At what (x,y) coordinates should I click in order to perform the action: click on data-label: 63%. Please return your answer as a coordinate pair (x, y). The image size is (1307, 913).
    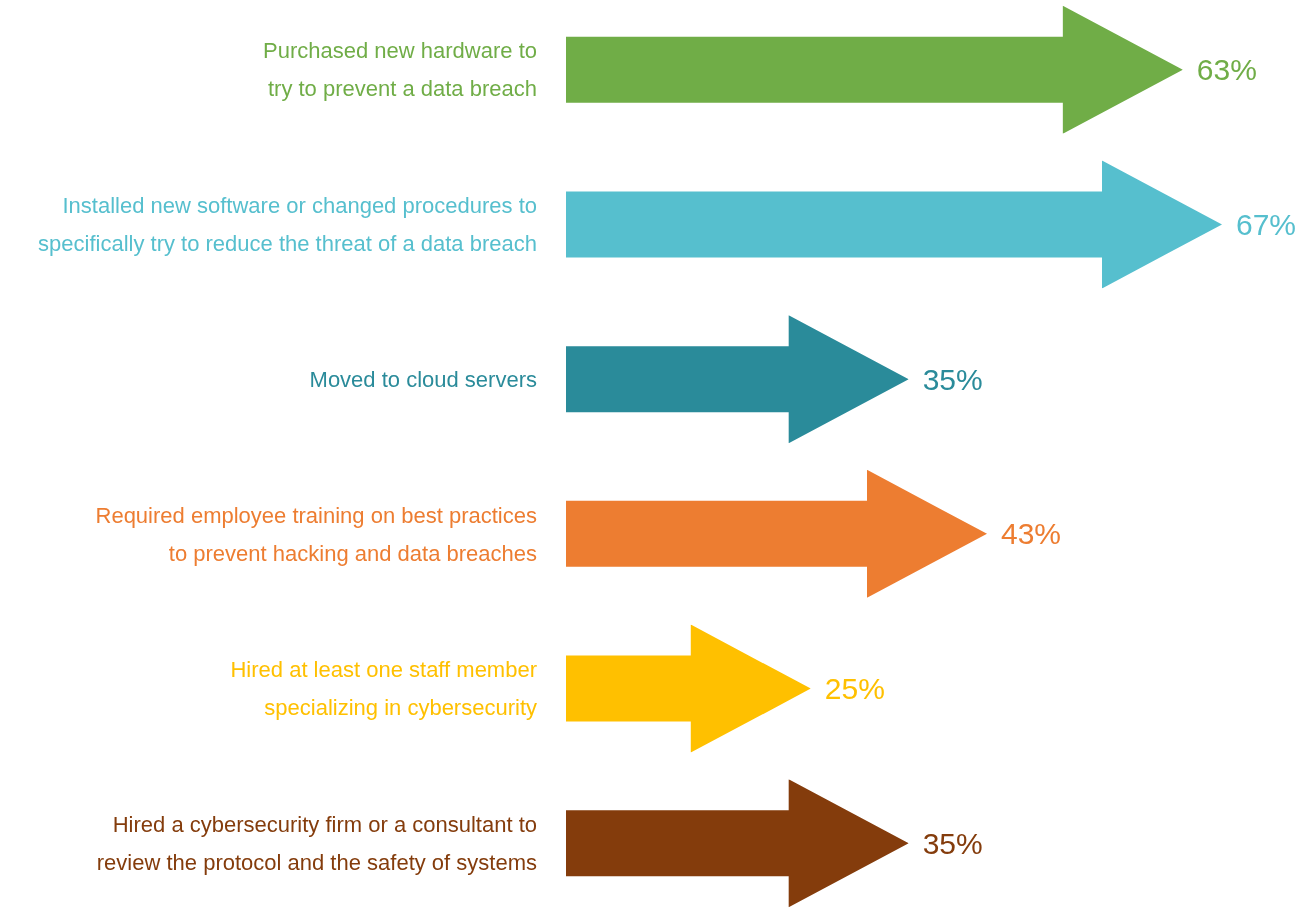
    Looking at the image, I should click on (1226, 70).